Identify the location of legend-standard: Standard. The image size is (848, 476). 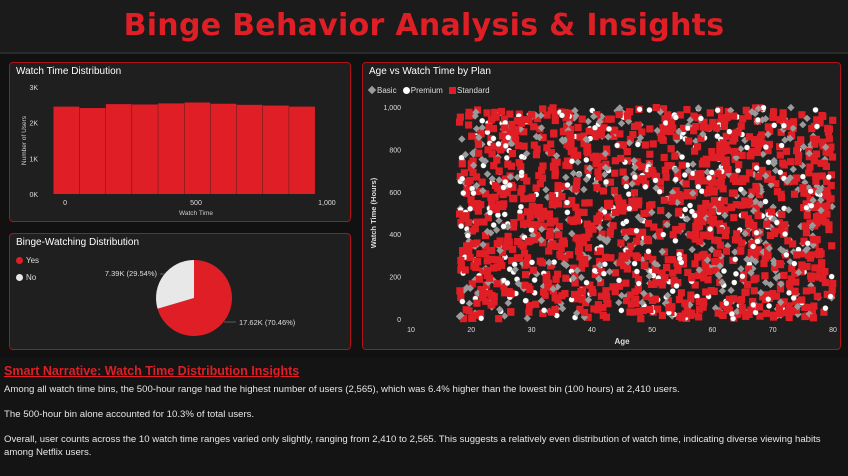
(469, 90).